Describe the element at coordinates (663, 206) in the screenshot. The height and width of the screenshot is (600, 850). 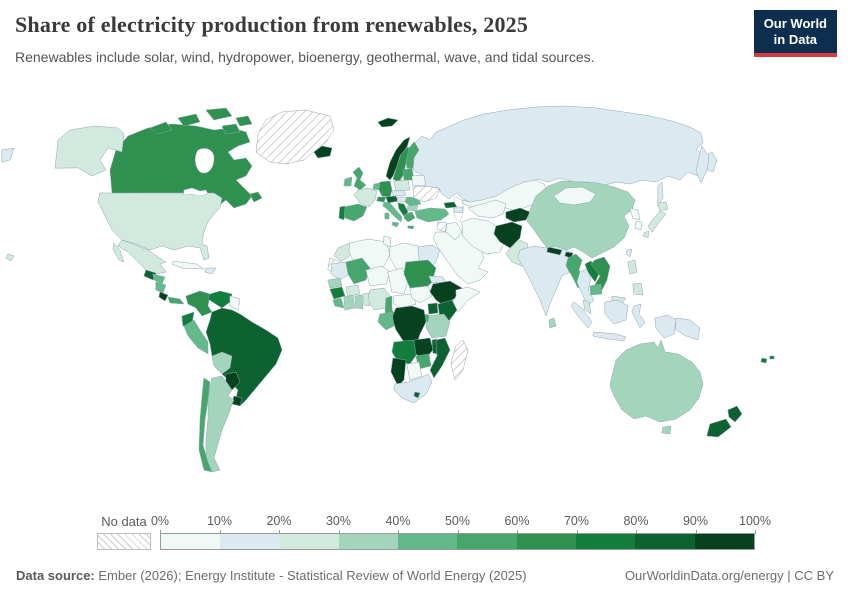
I see `region-japan-hokkaido` at that location.